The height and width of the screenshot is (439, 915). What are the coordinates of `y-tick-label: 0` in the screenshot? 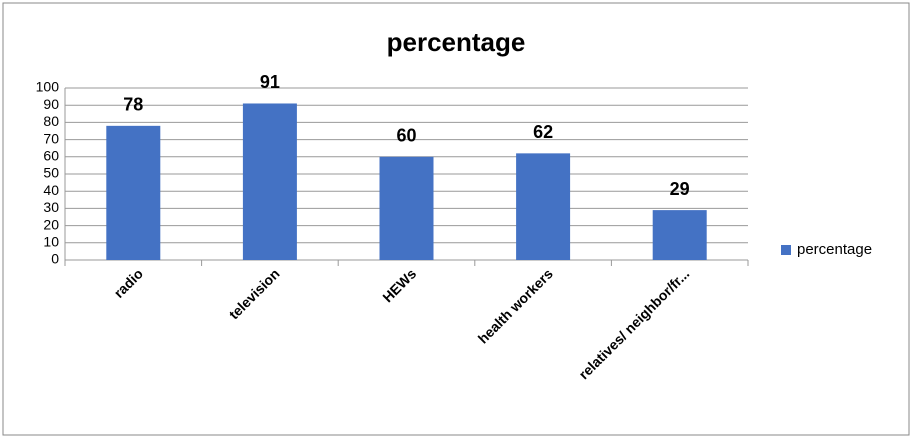 It's located at (55, 259).